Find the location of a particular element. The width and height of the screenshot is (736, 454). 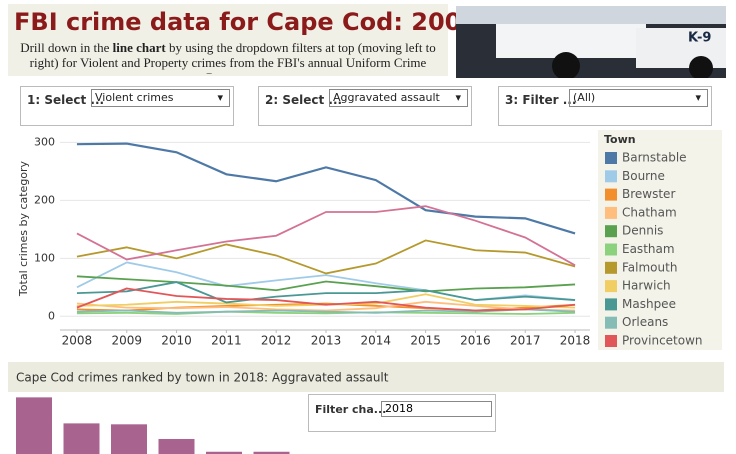

legend-title: Town is located at coordinates (620, 139).